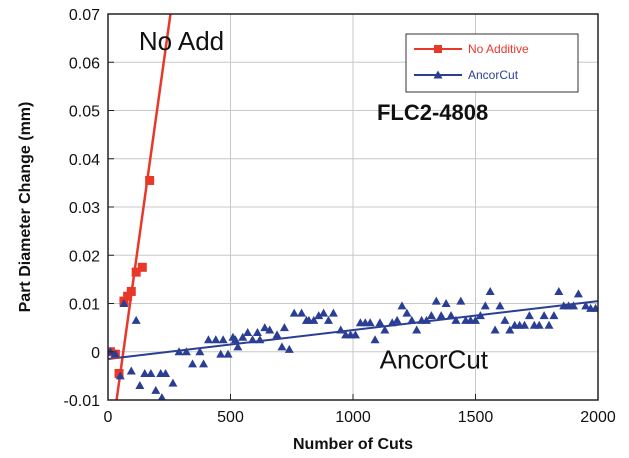 This screenshot has height=458, width=629. I want to click on y-tick-label: 0.03, so click(84, 208).